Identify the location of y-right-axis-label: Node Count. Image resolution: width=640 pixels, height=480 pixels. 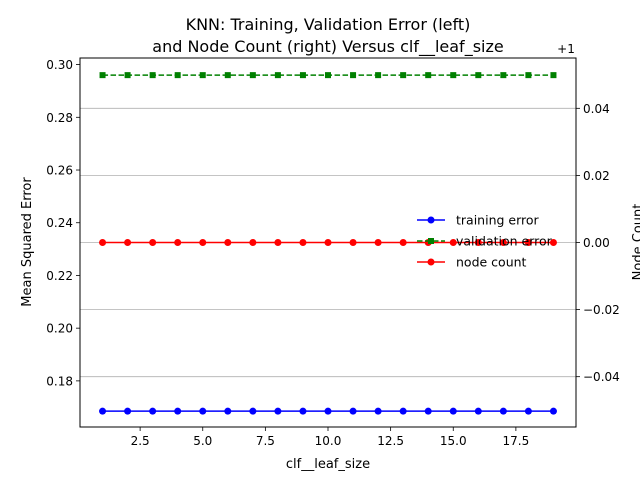
(635, 242).